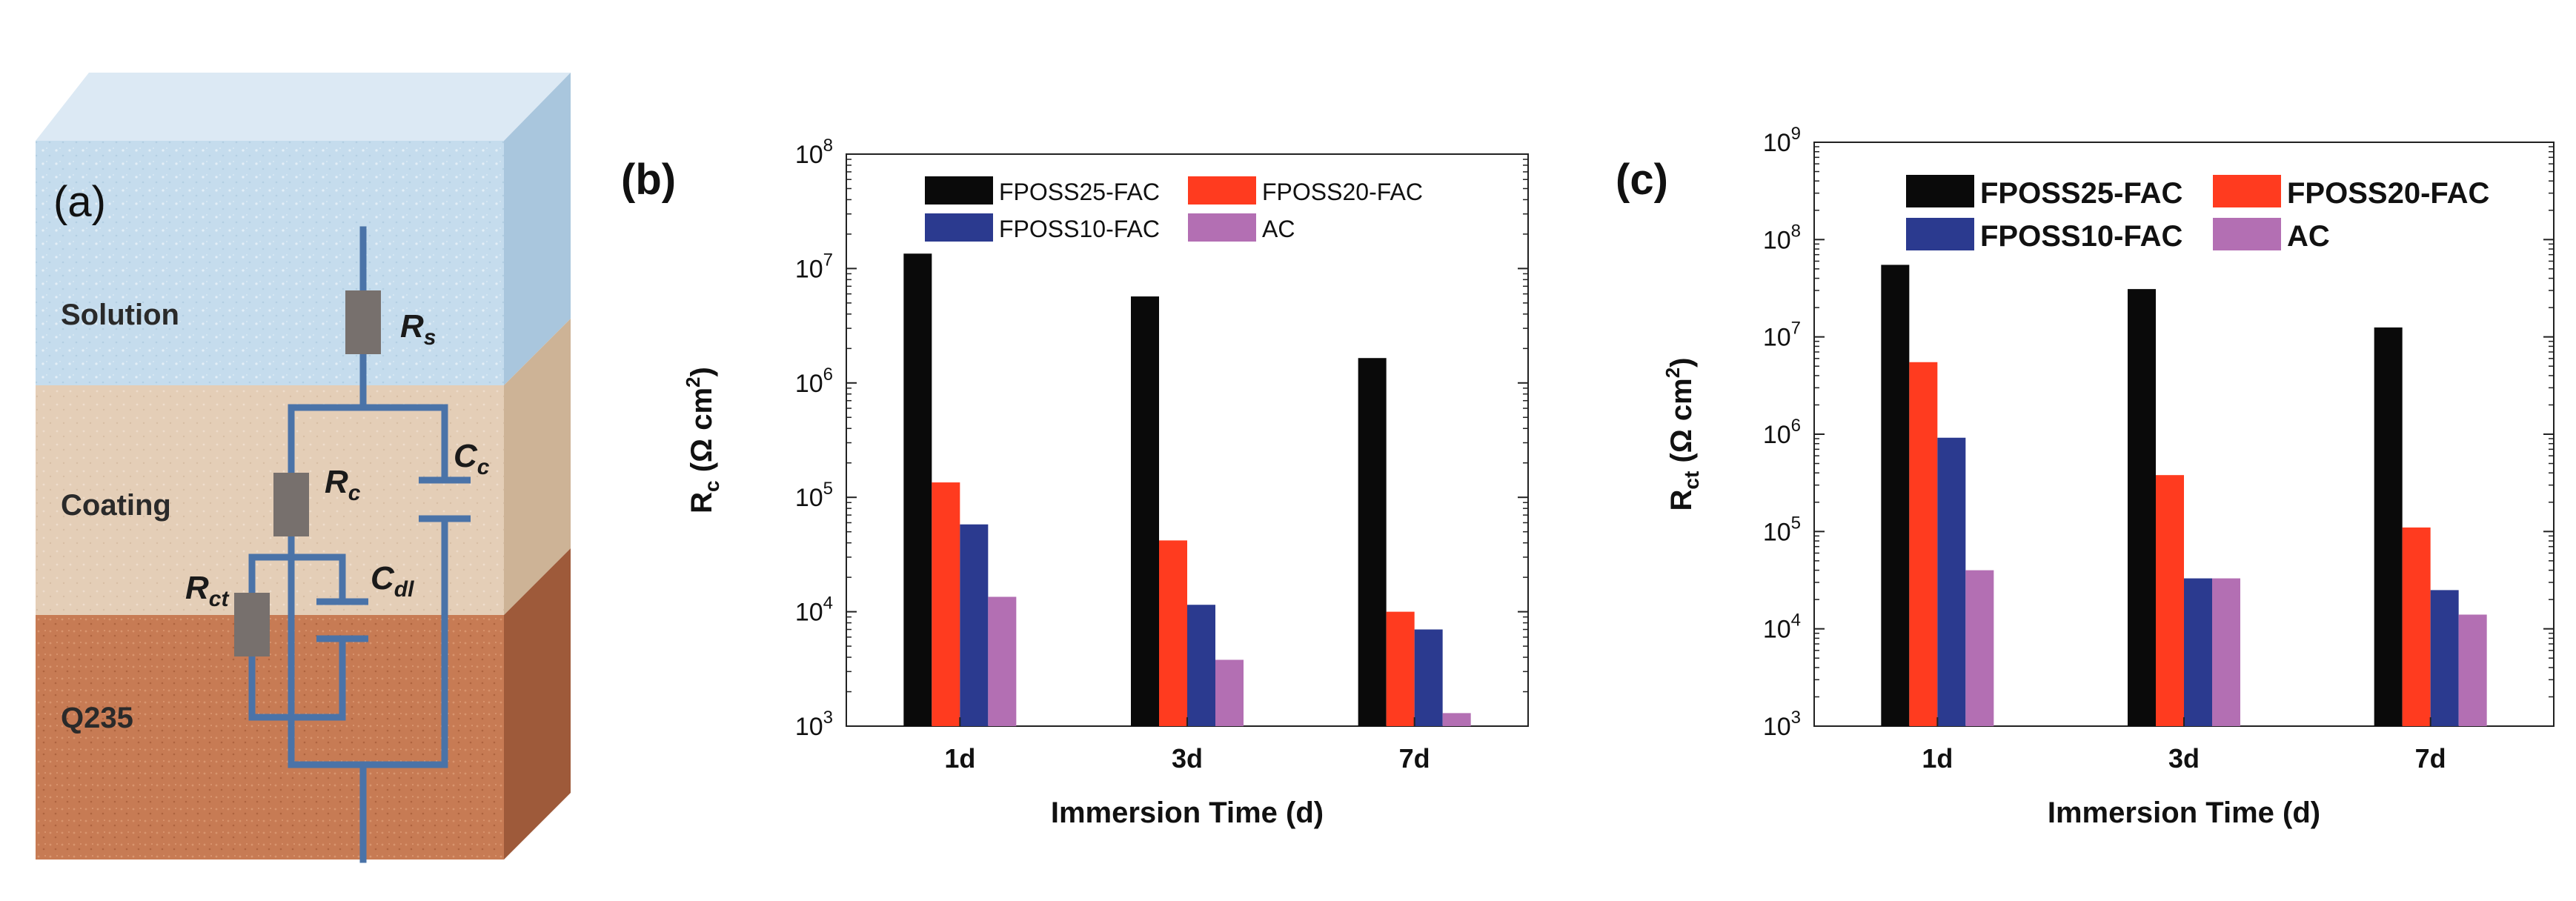 The width and height of the screenshot is (2576, 901). I want to click on capacitor-plates, so click(393, 559).